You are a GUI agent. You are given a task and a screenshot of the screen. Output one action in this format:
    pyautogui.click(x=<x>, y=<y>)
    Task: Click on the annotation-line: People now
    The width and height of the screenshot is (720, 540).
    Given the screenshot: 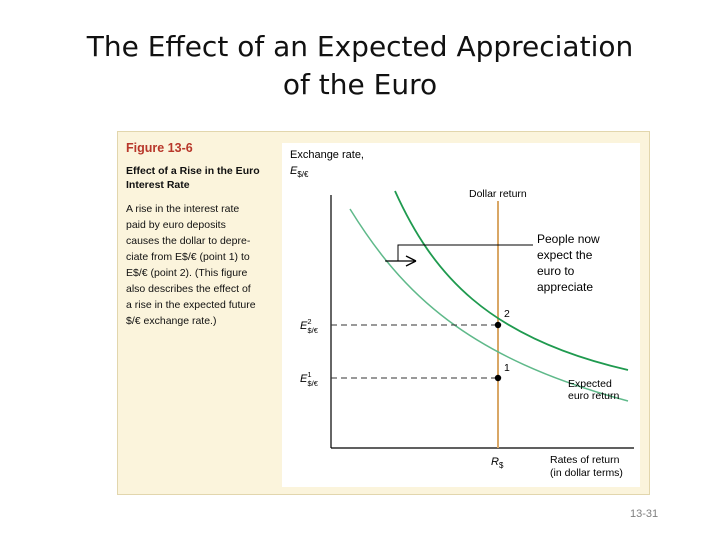 What is the action you would take?
    pyautogui.click(x=568, y=239)
    